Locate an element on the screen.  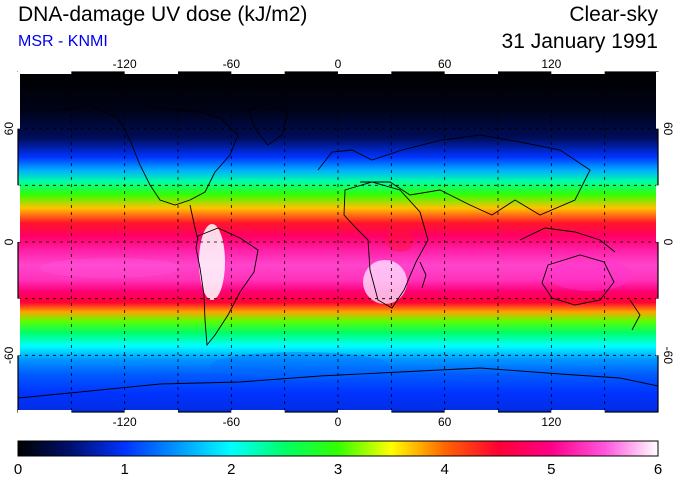
colorbar-tick-label: 3 is located at coordinates (338, 469).